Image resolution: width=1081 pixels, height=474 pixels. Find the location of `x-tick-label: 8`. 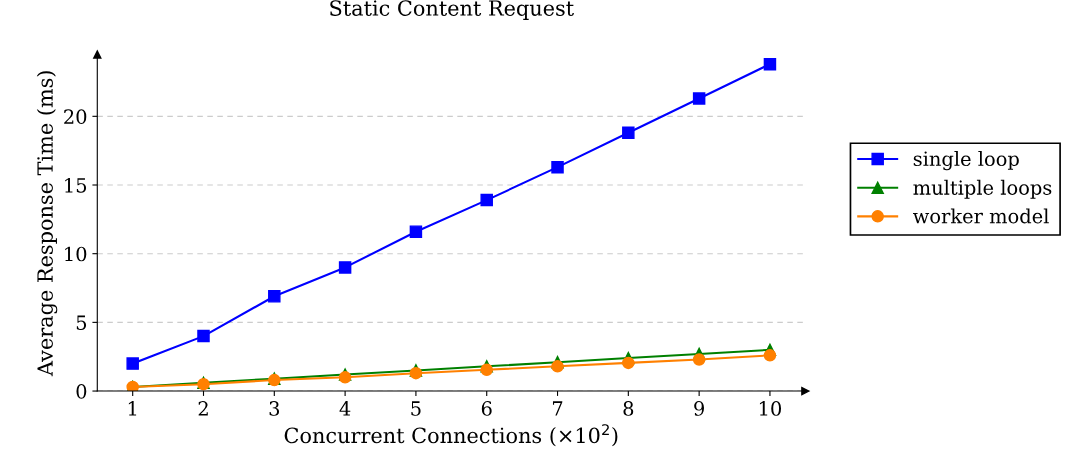

x-tick-label: 8 is located at coordinates (628, 408).